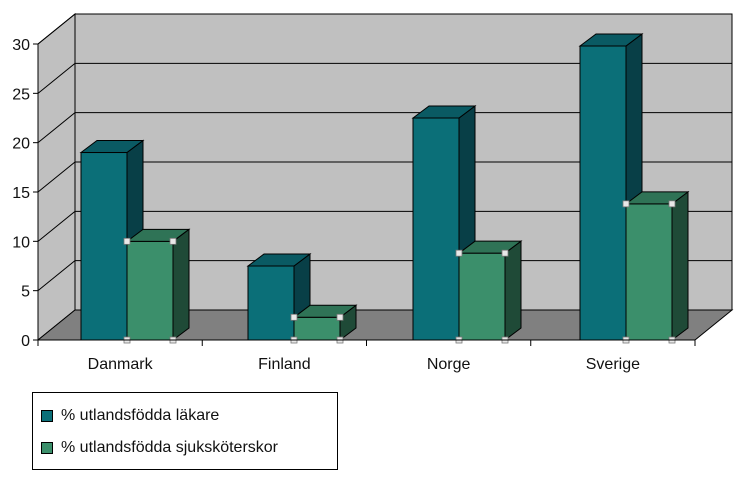  I want to click on y-tick-label: 25, so click(21, 94).